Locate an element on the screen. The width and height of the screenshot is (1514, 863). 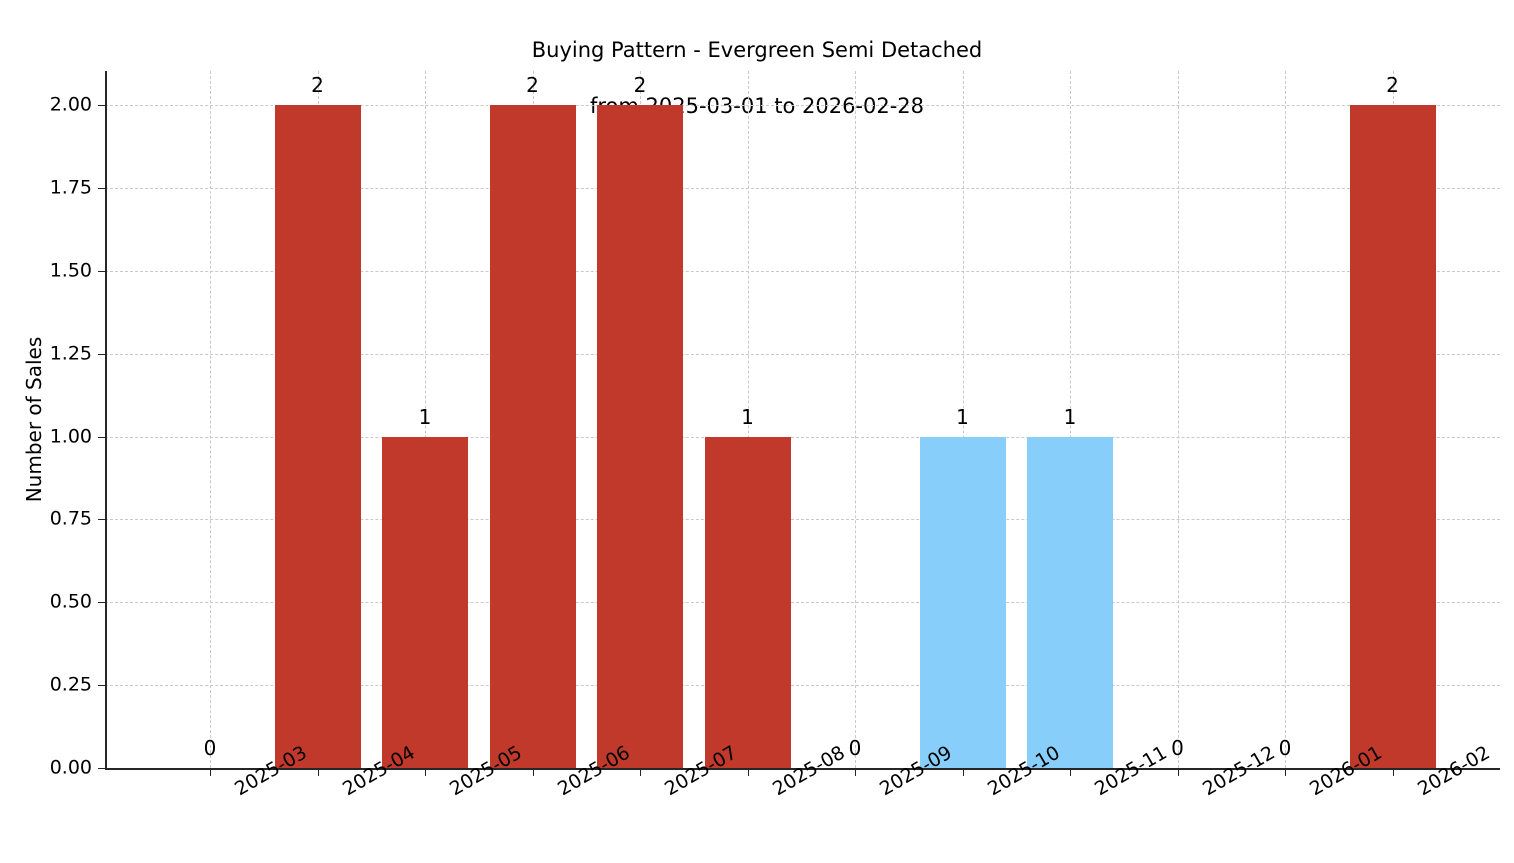
x-tick-label-2025-09: 2025-09 is located at coordinates (916, 771).